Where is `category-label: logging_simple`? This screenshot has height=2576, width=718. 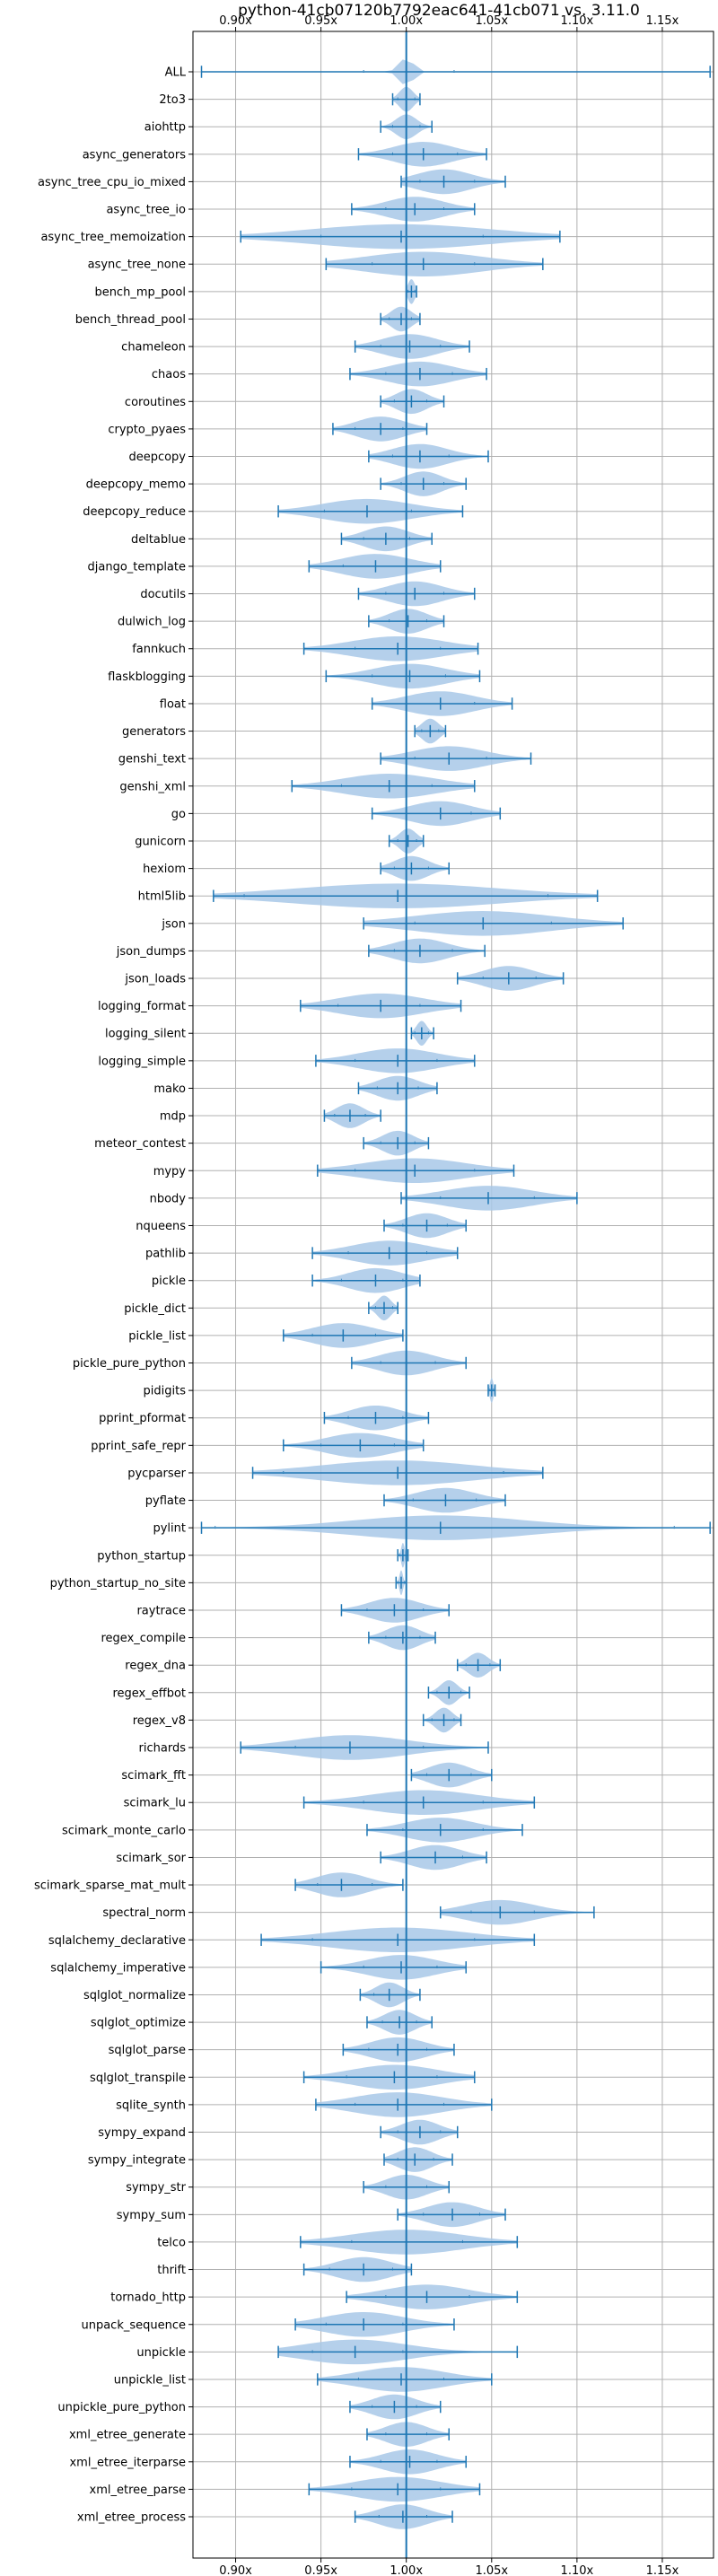 category-label: logging_simple is located at coordinates (142, 1061).